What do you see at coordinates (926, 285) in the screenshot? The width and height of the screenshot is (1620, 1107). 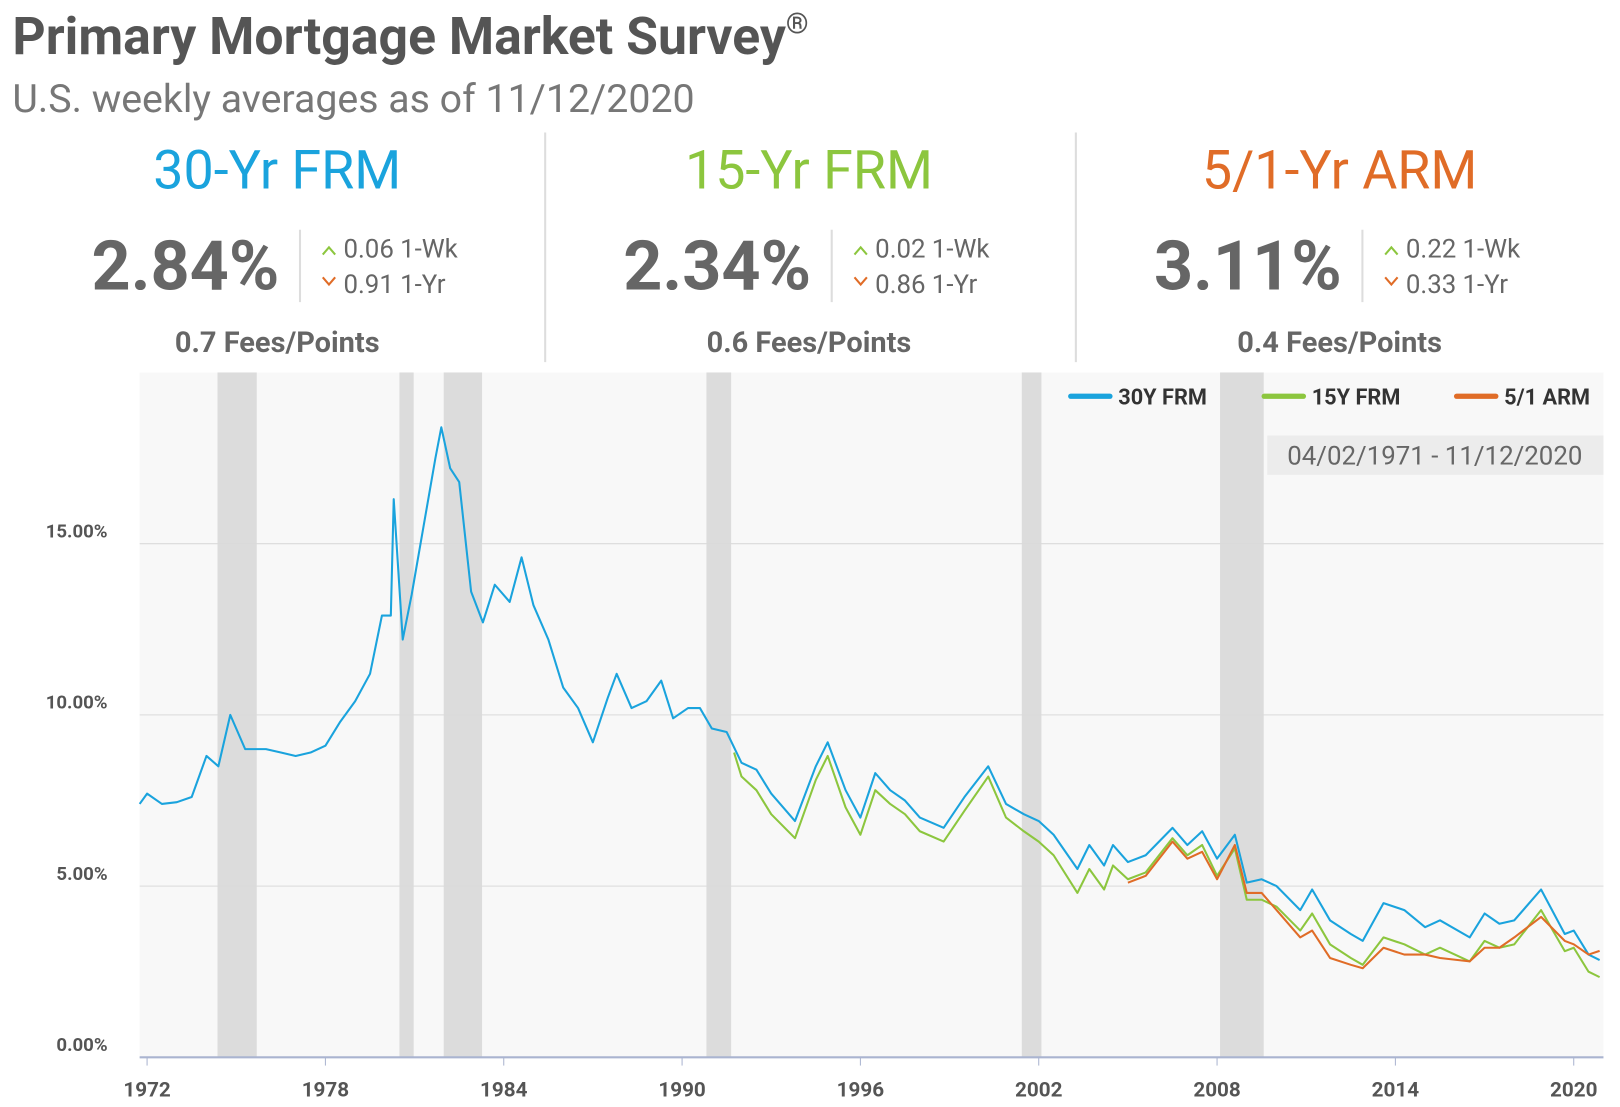 I see `year-change: 0.86 1-Yr` at bounding box center [926, 285].